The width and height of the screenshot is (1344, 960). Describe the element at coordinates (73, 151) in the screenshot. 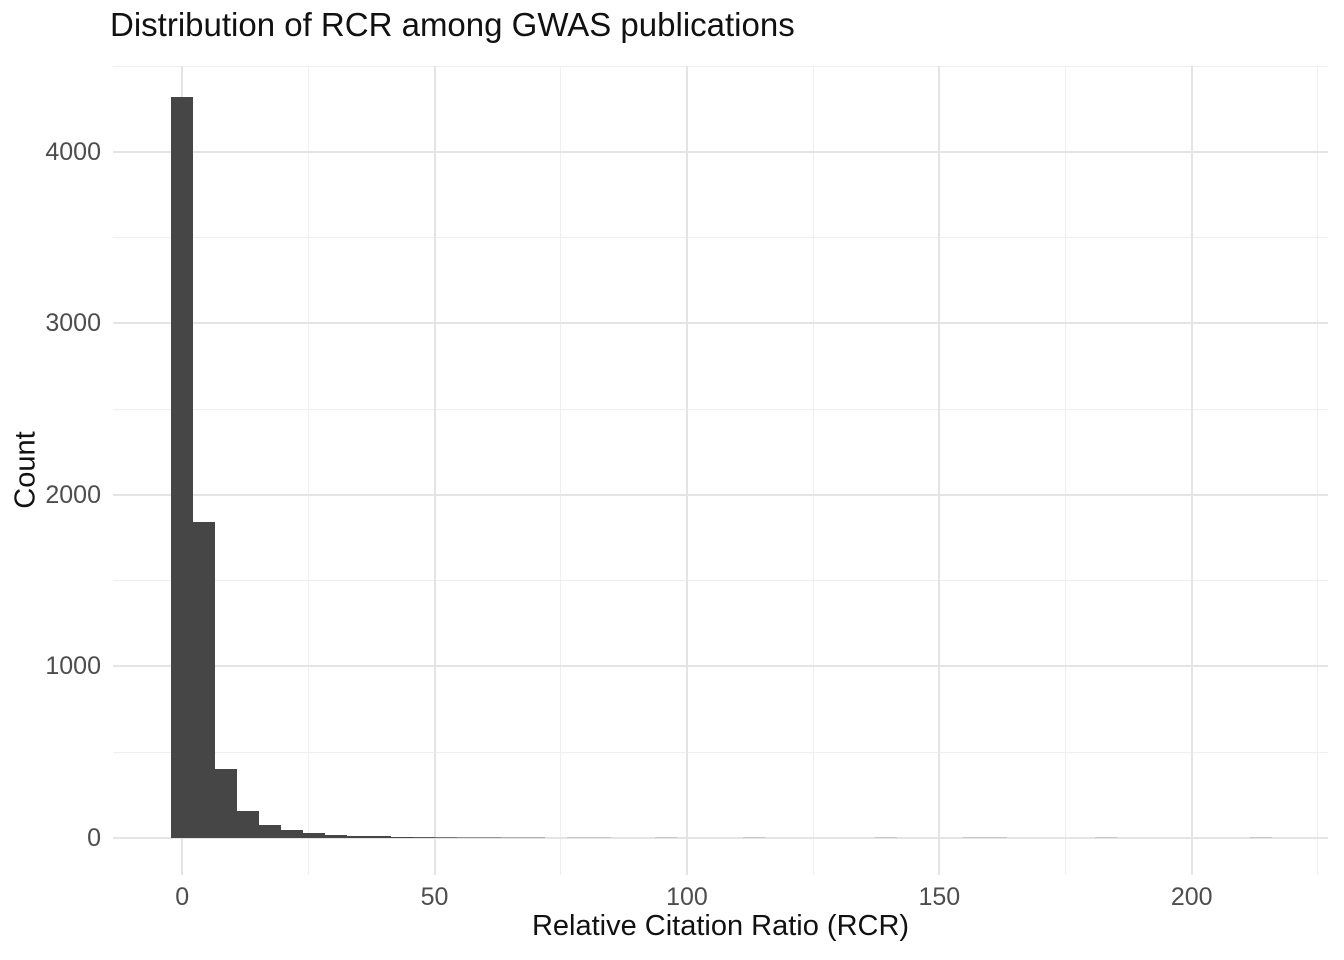

I see `y-tick-label: 4000` at that location.